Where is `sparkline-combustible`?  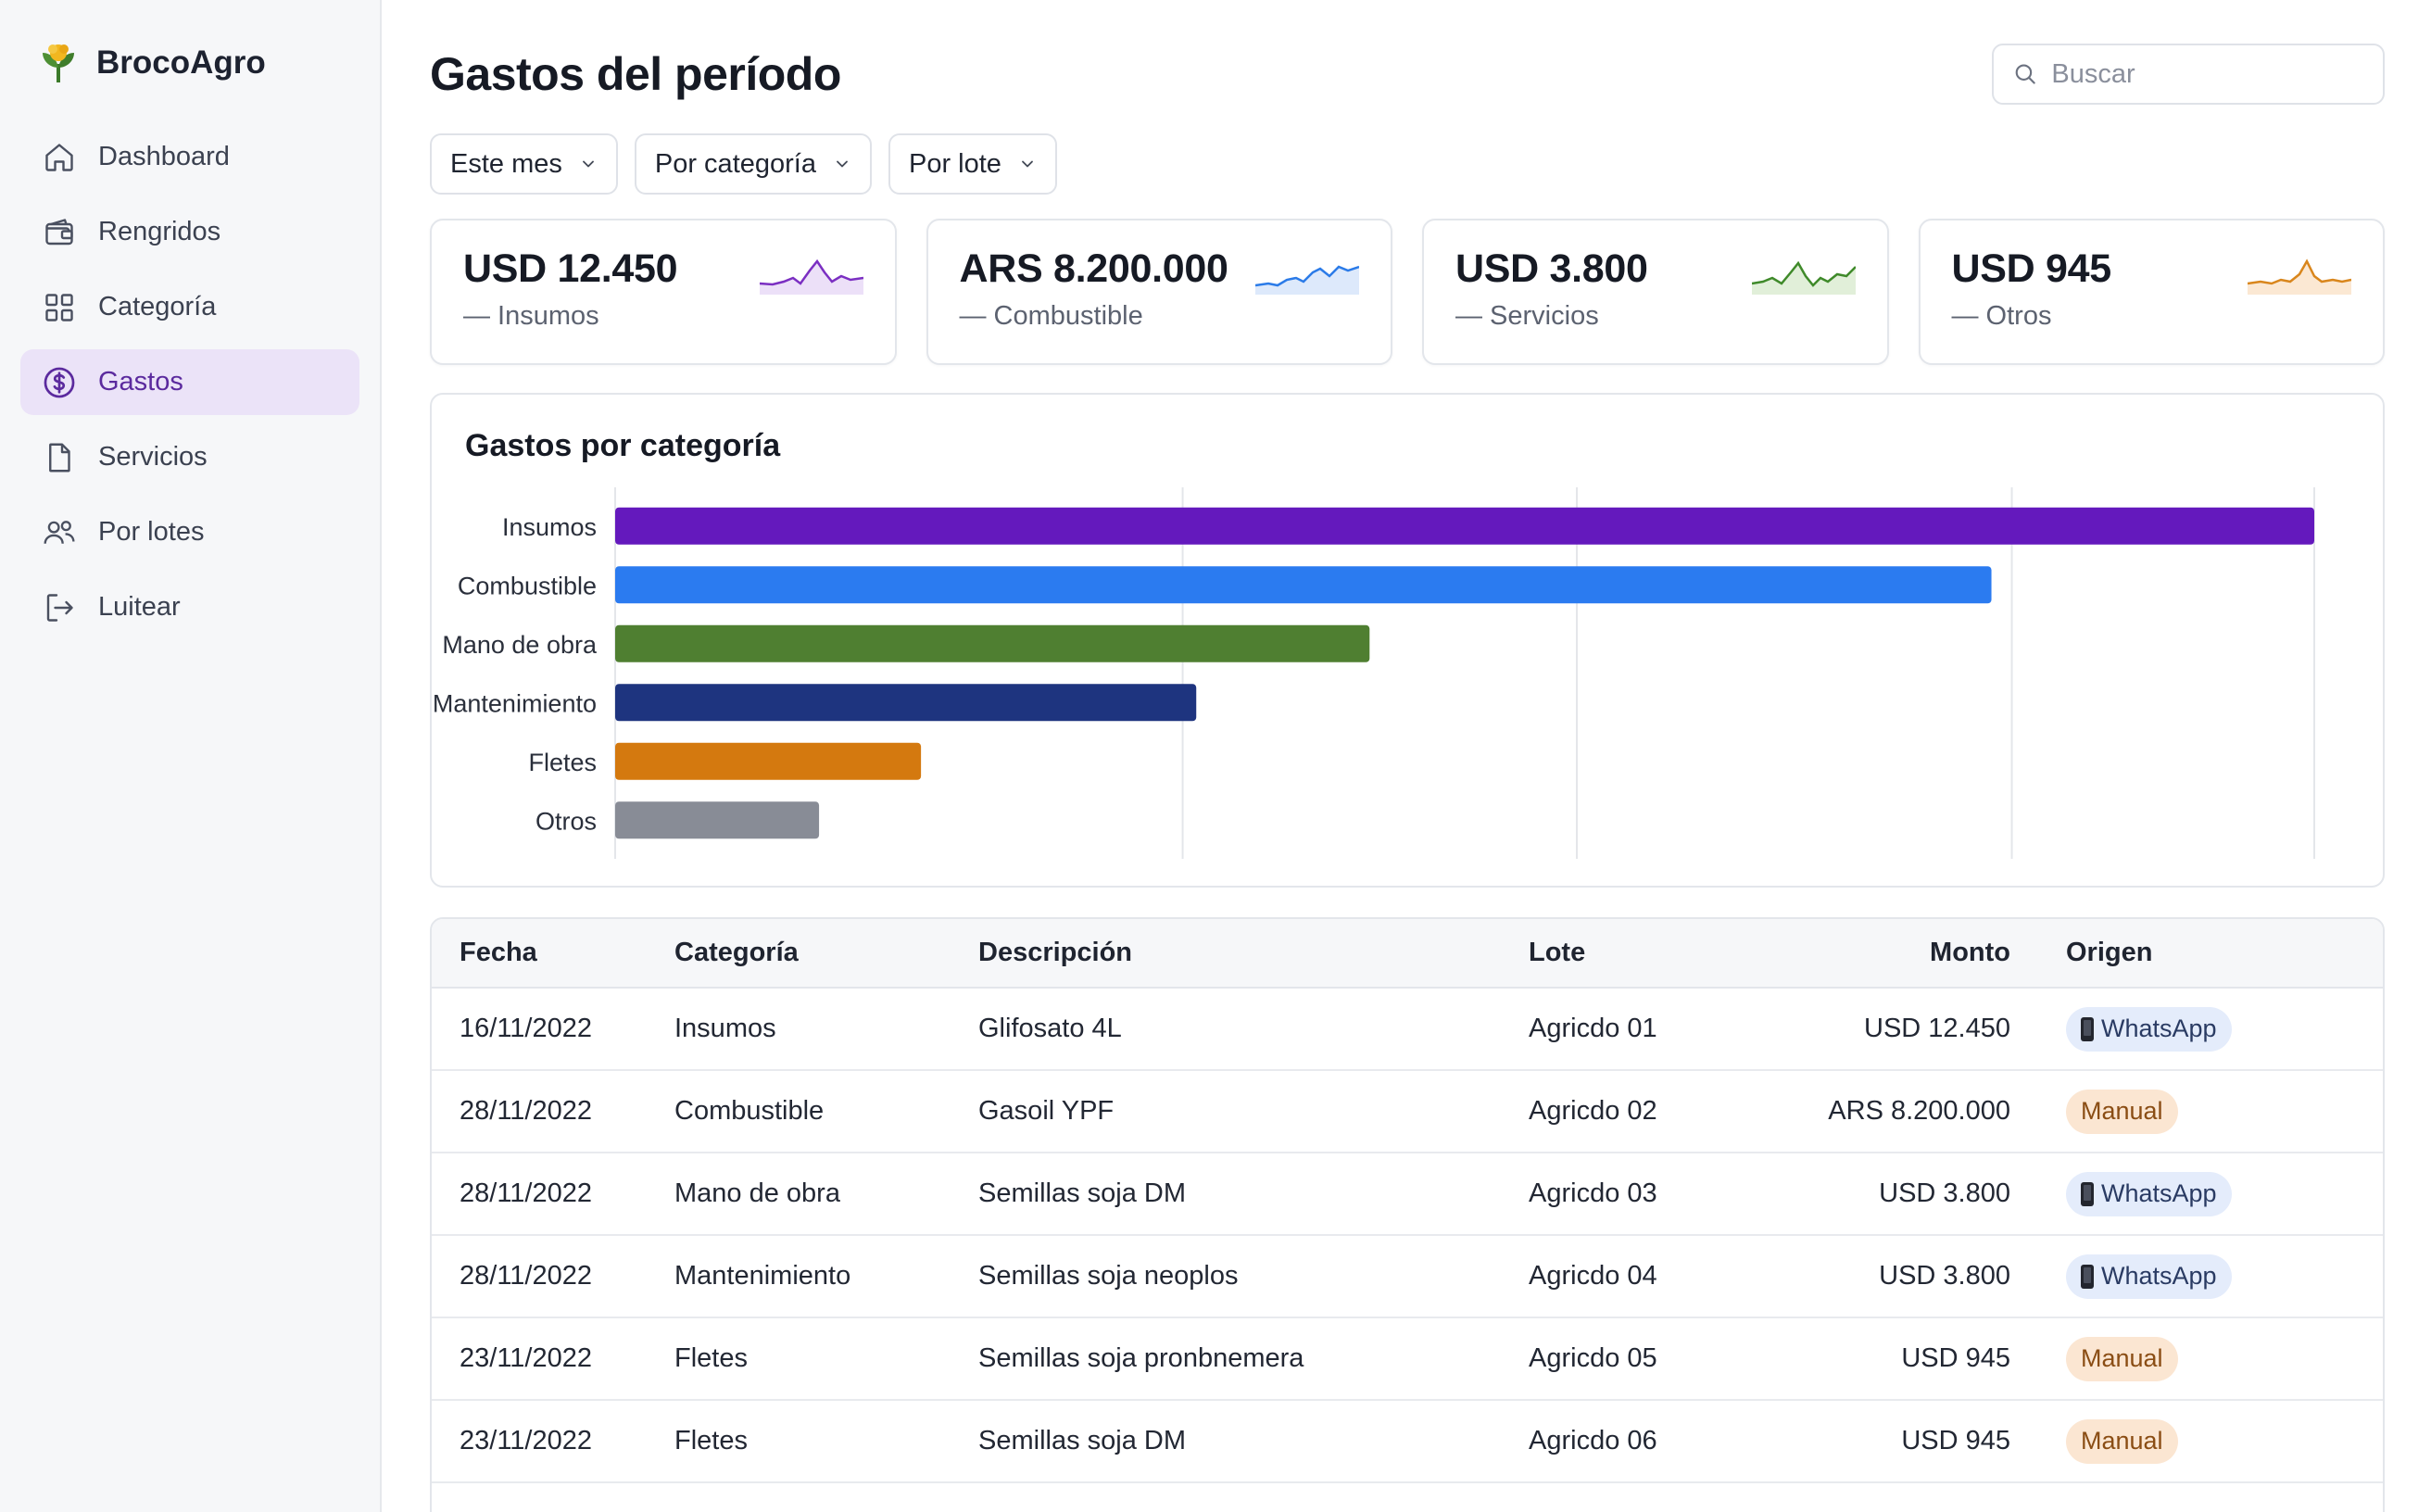 sparkline-combustible is located at coordinates (1307, 280).